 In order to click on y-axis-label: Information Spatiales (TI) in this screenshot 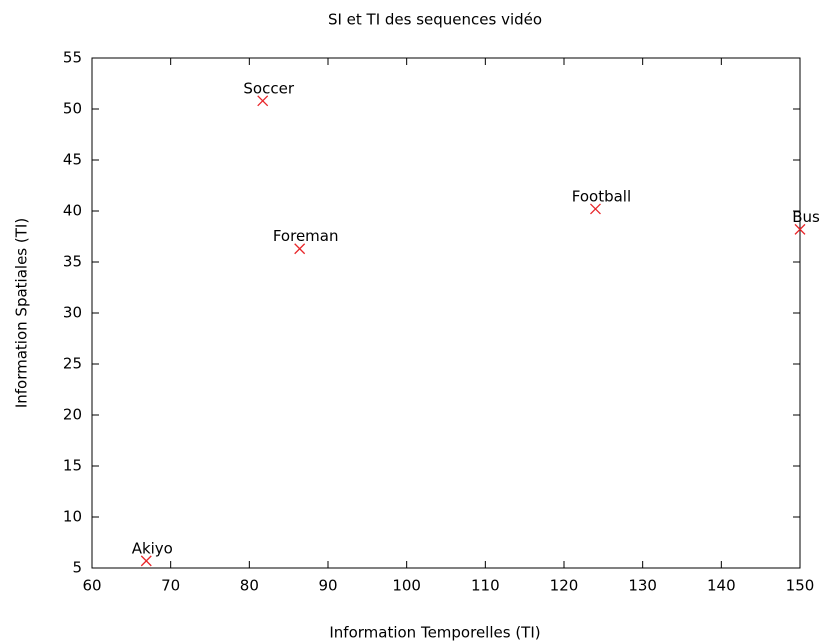, I will do `click(22, 313)`.